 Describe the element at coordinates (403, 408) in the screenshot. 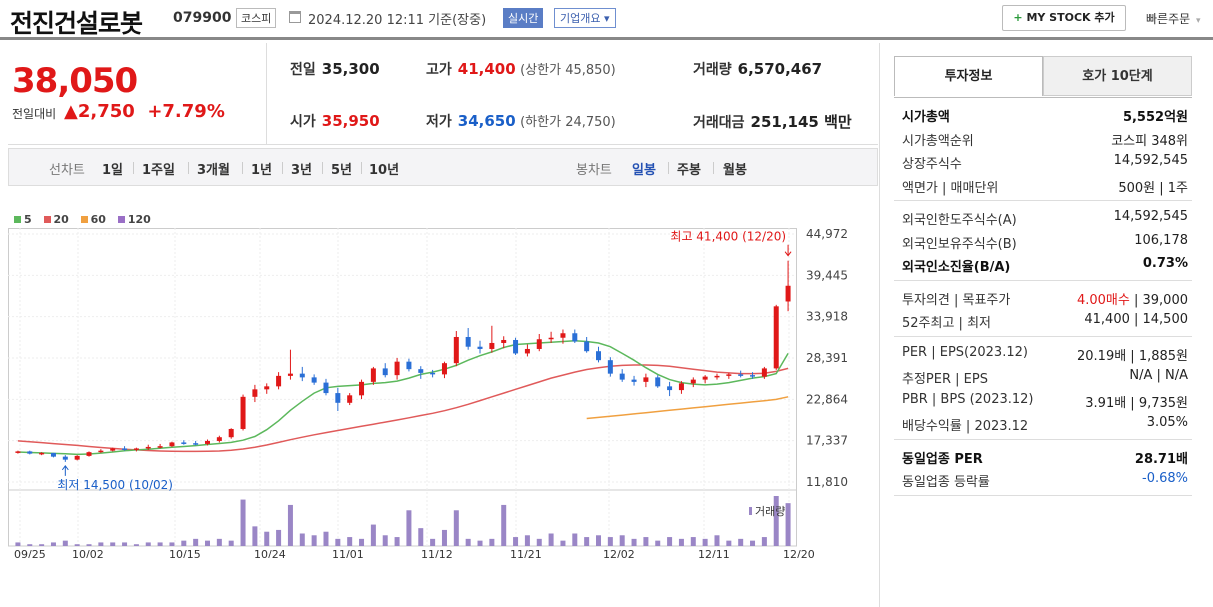

I see `ma-line-ma20` at that location.